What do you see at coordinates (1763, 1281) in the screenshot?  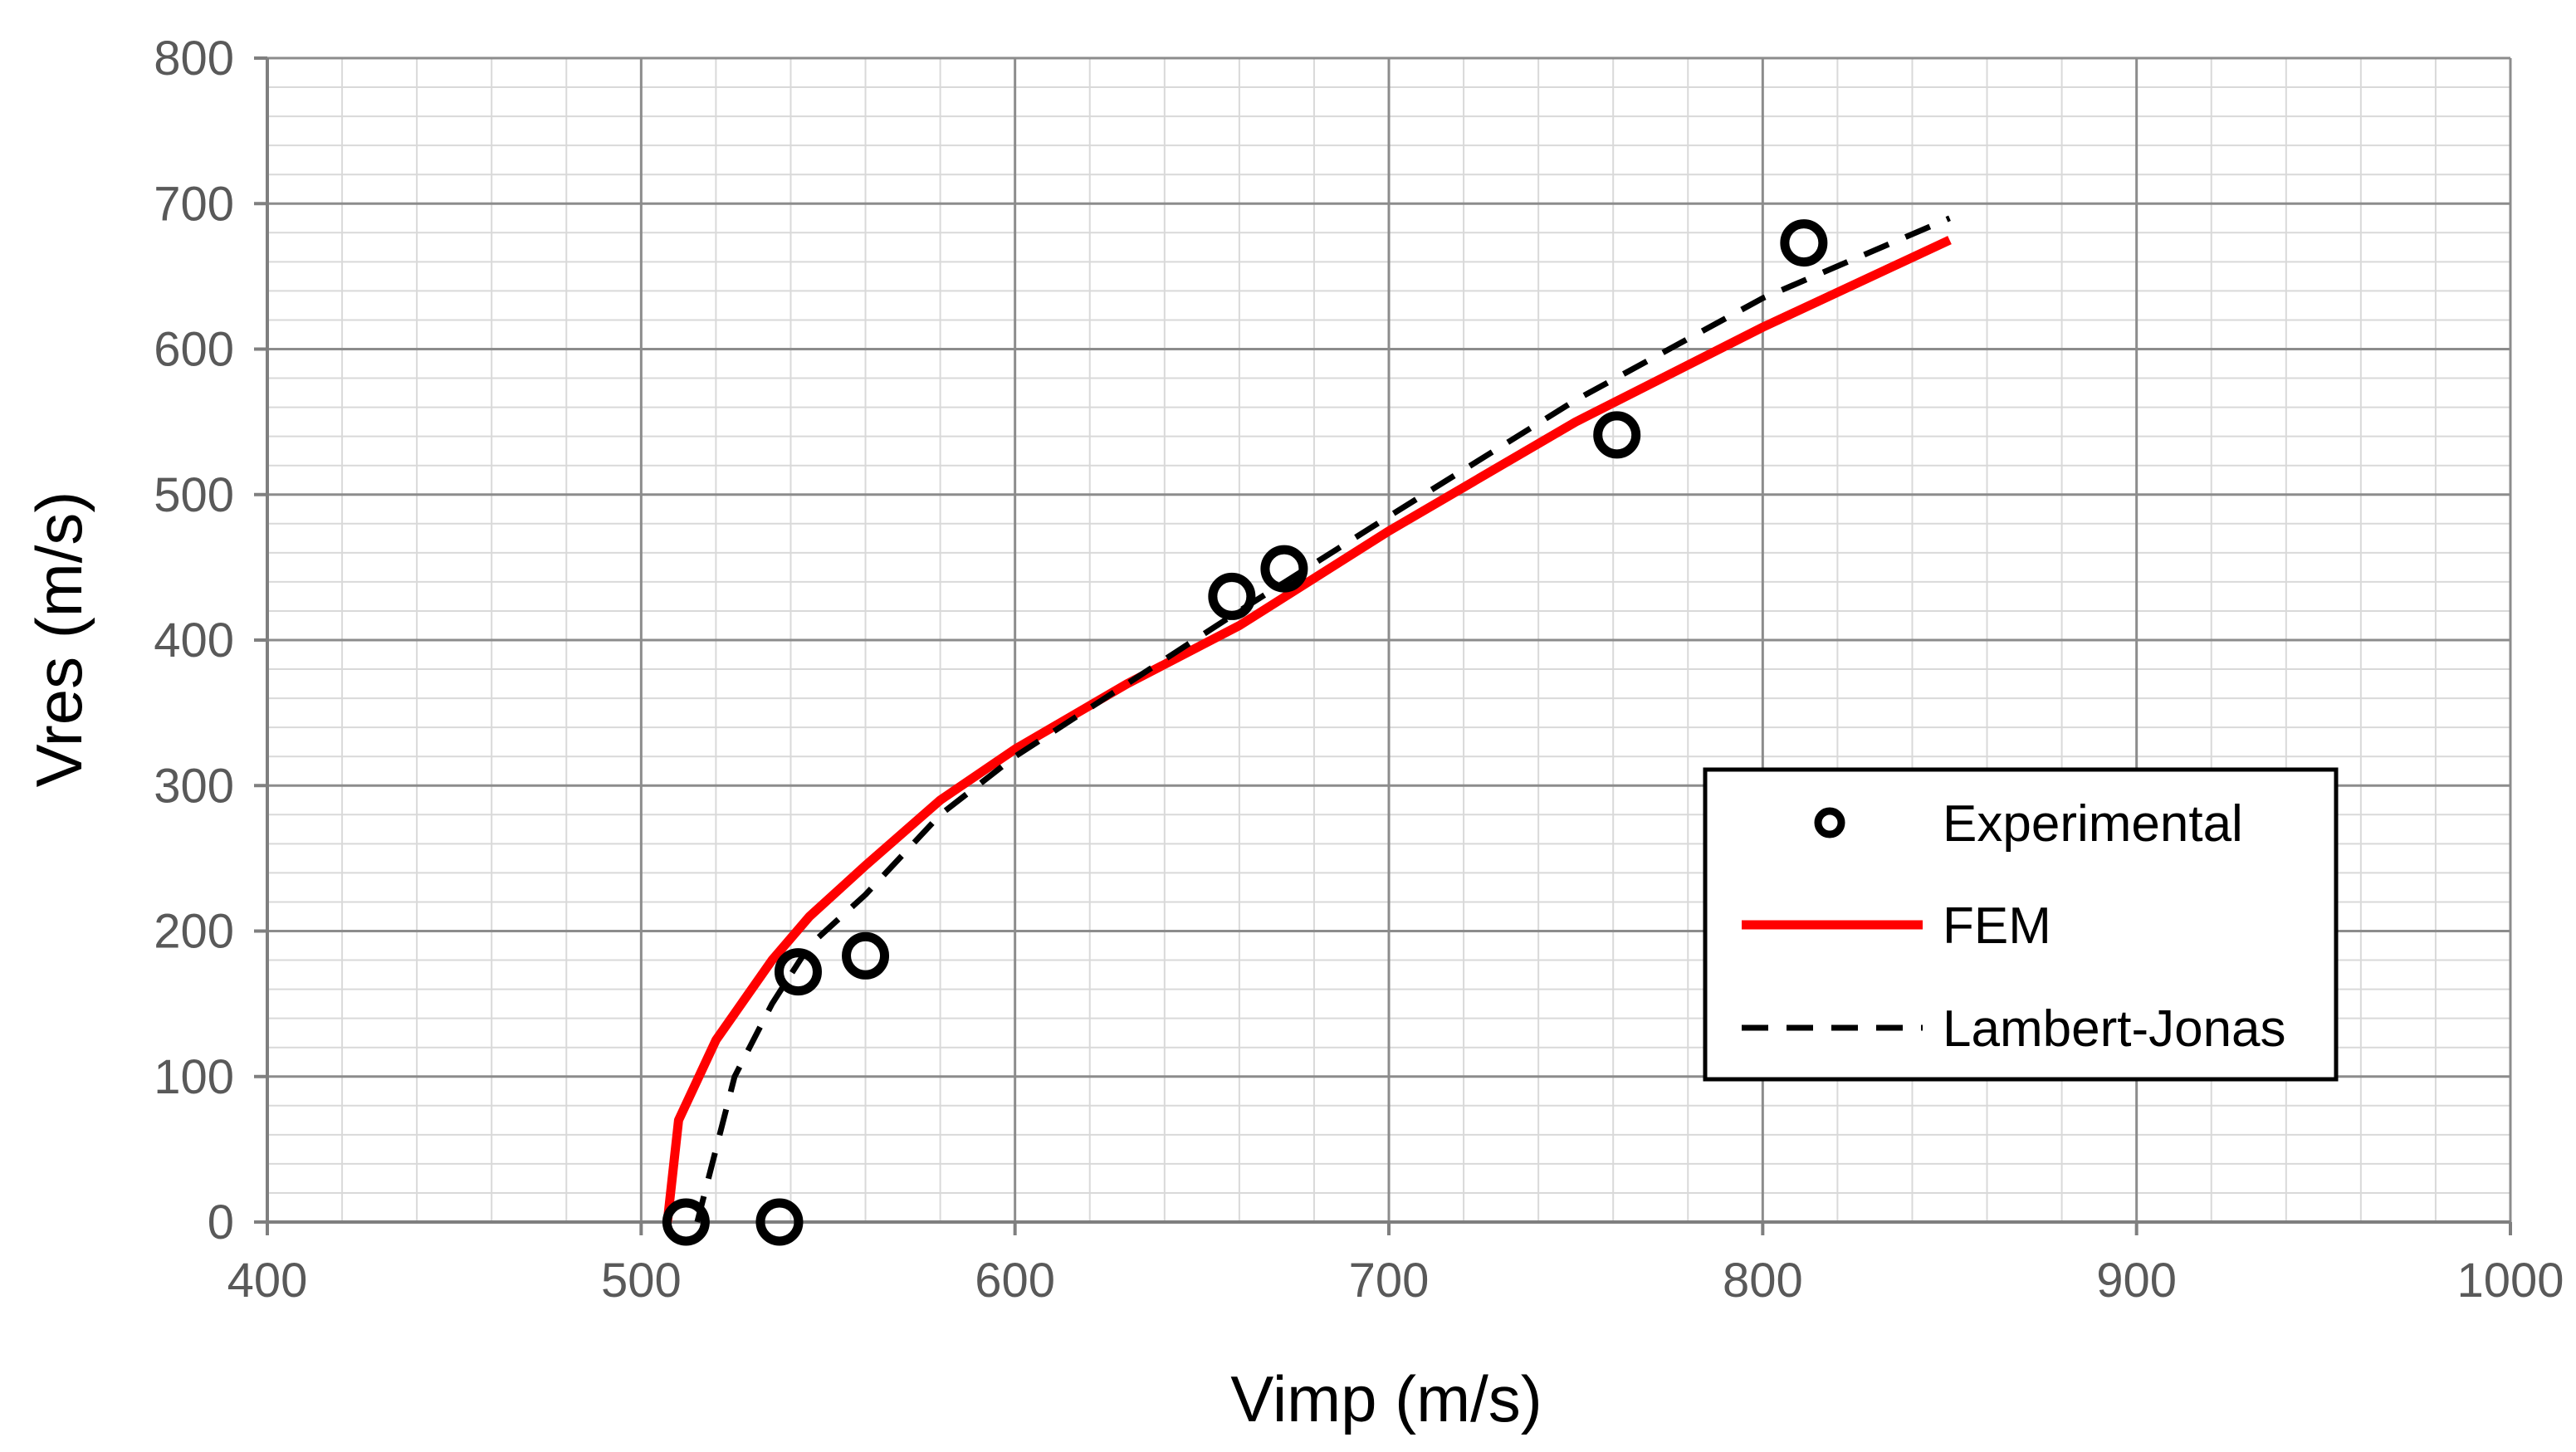 I see `x-tick-label: 800` at bounding box center [1763, 1281].